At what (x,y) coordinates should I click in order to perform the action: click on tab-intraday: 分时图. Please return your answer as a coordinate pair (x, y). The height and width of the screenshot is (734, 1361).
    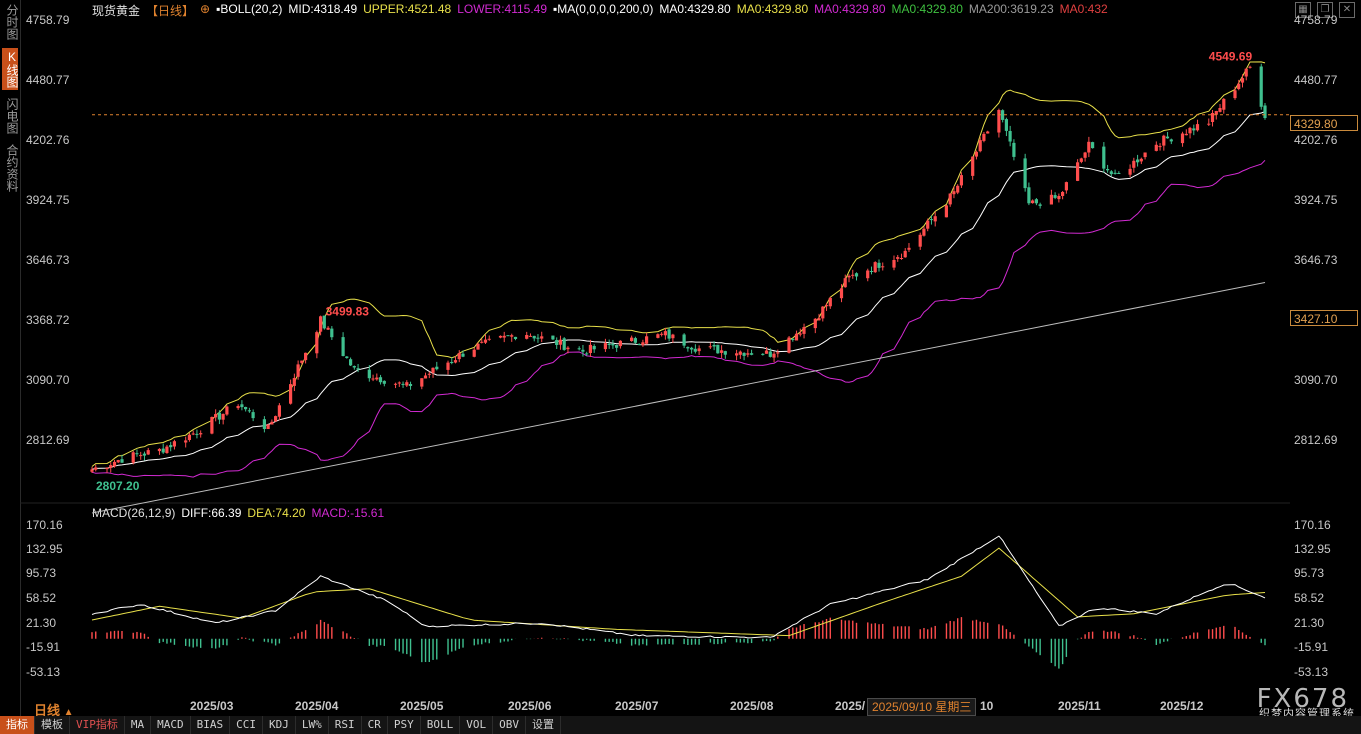
    Looking at the image, I should click on (12, 22).